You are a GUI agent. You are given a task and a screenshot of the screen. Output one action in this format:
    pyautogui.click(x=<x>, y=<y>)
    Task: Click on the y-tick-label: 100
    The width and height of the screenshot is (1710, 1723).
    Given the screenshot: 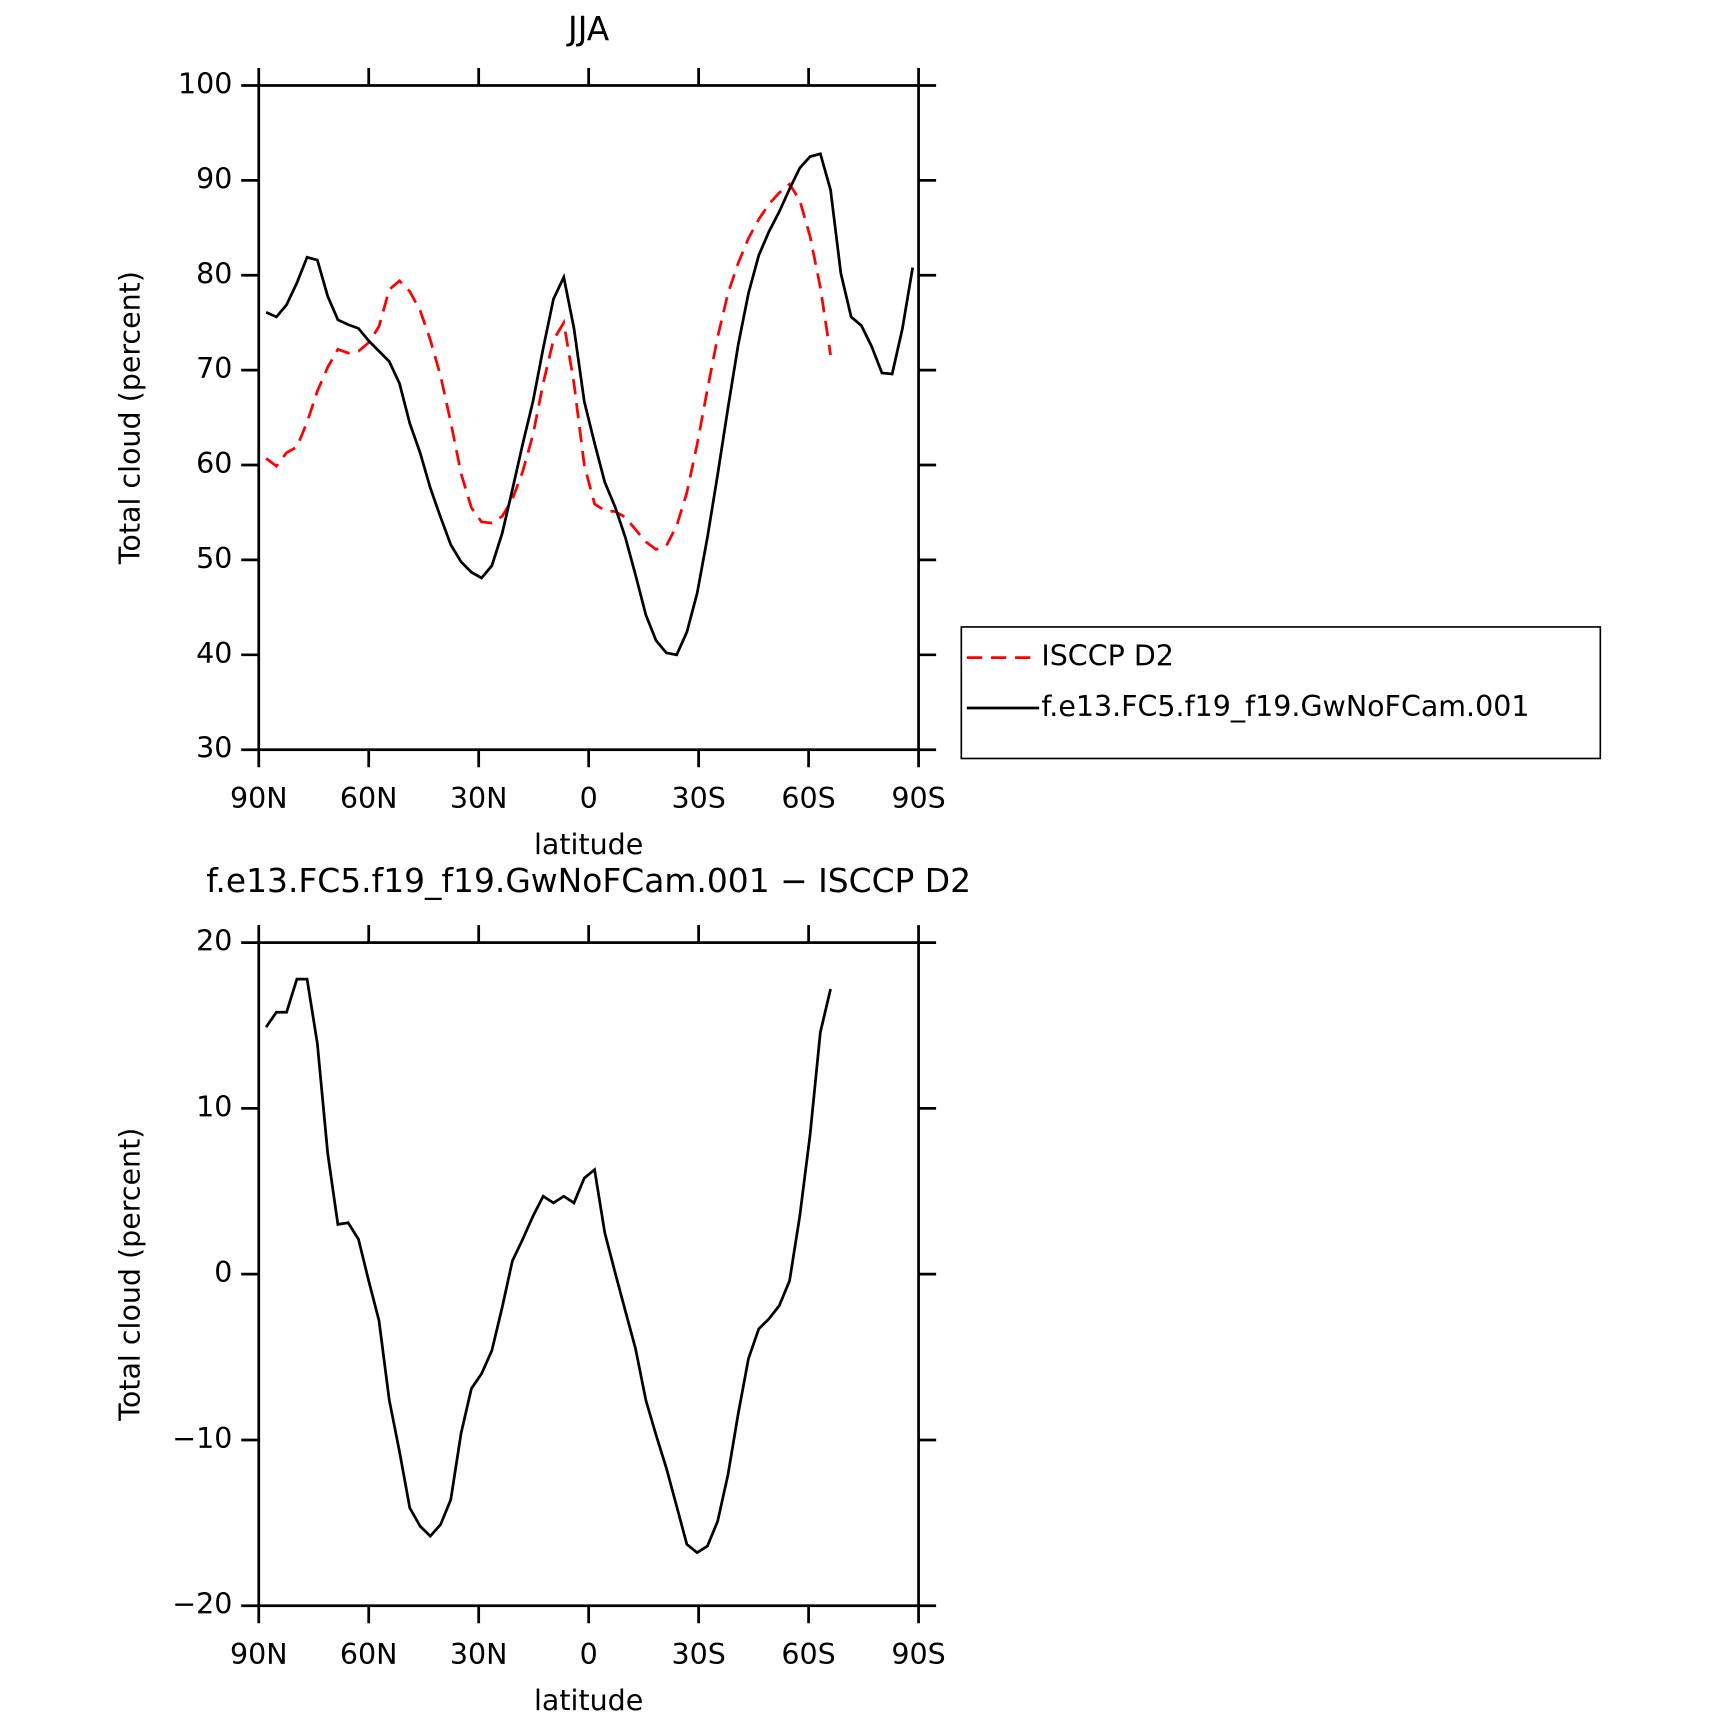 What is the action you would take?
    pyautogui.click(x=205, y=83)
    